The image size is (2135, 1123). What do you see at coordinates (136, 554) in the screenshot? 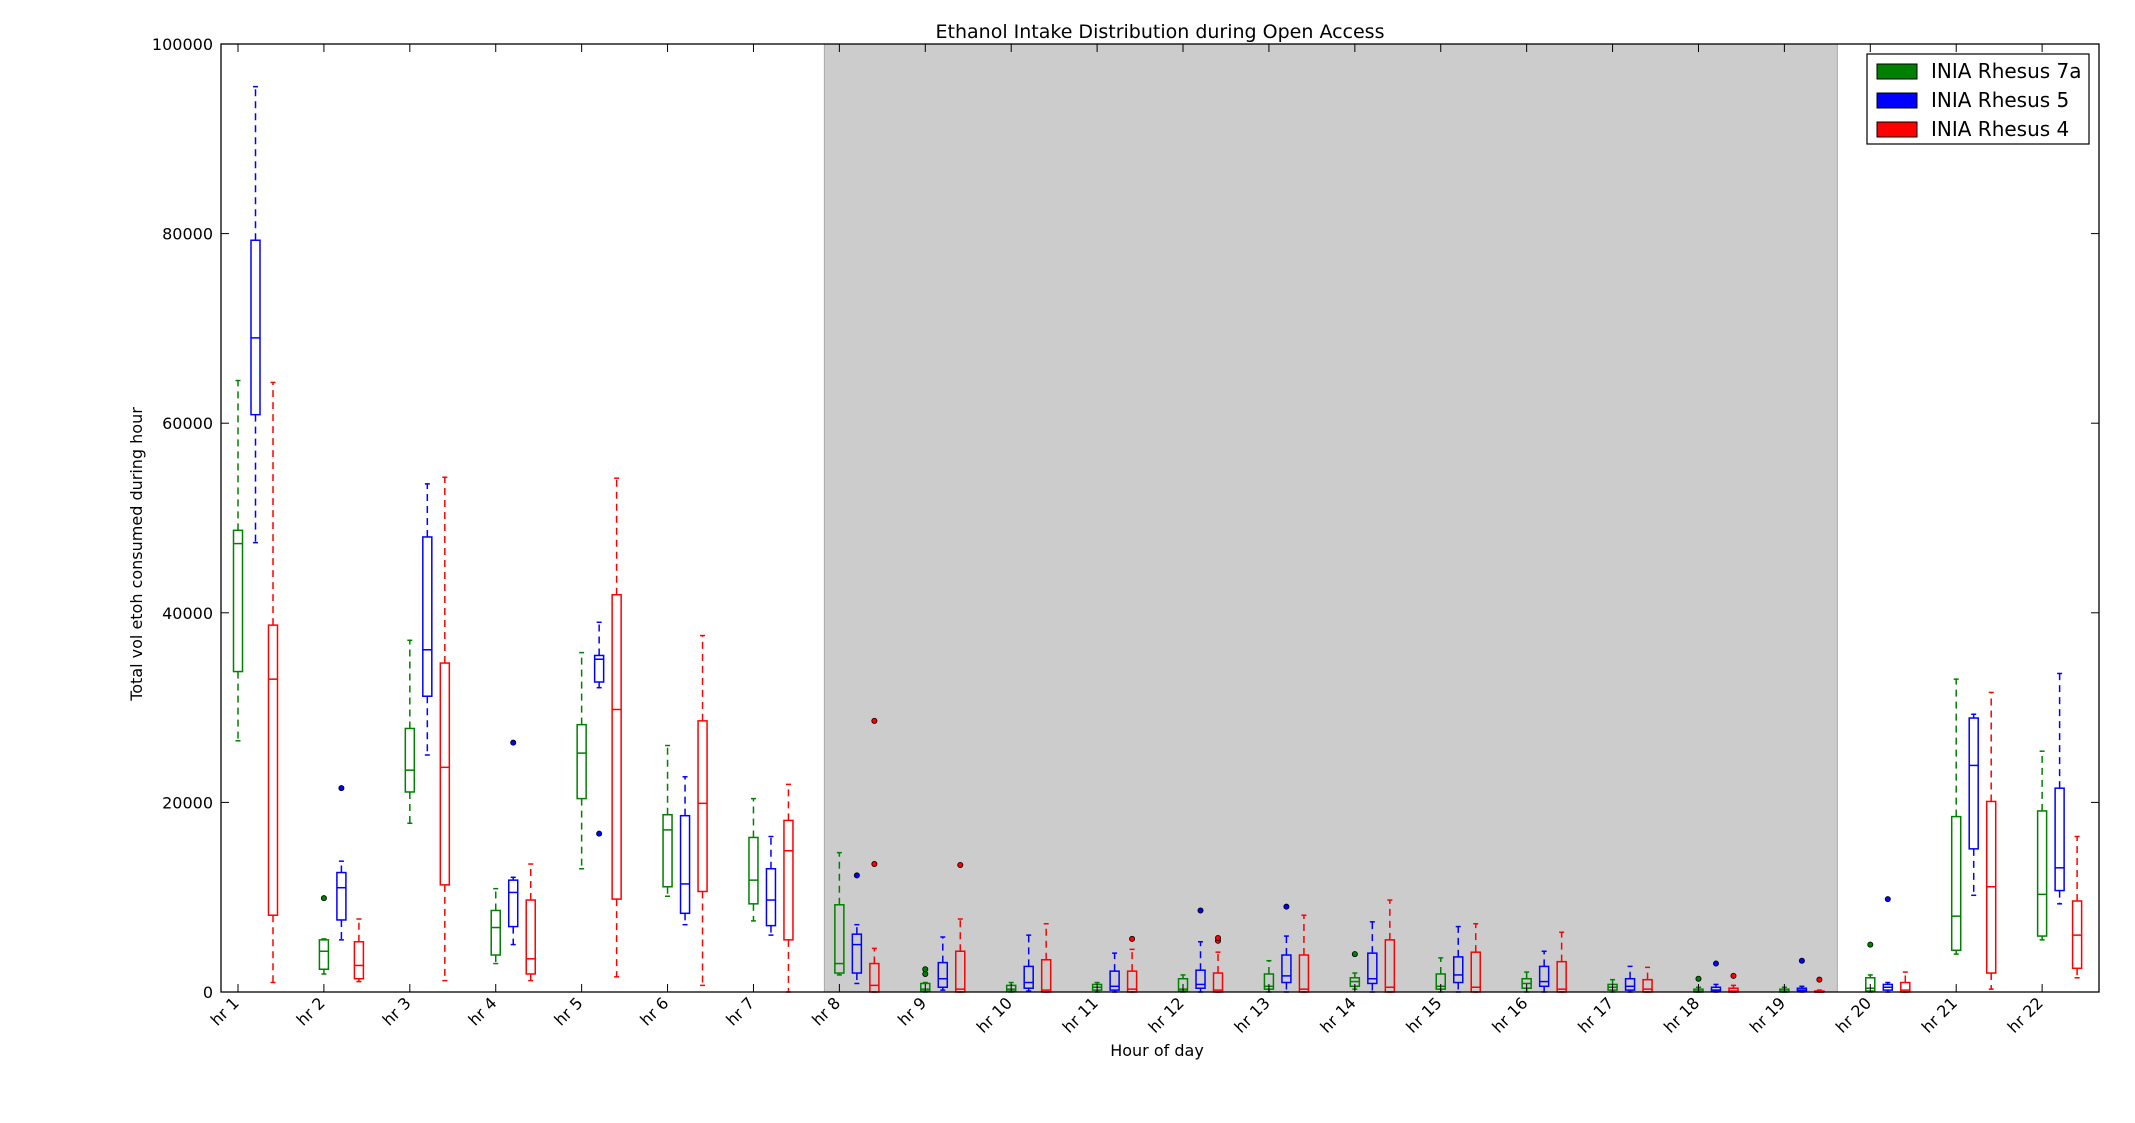
I see `y-axis-label: Total vol etoh consumed during hour` at bounding box center [136, 554].